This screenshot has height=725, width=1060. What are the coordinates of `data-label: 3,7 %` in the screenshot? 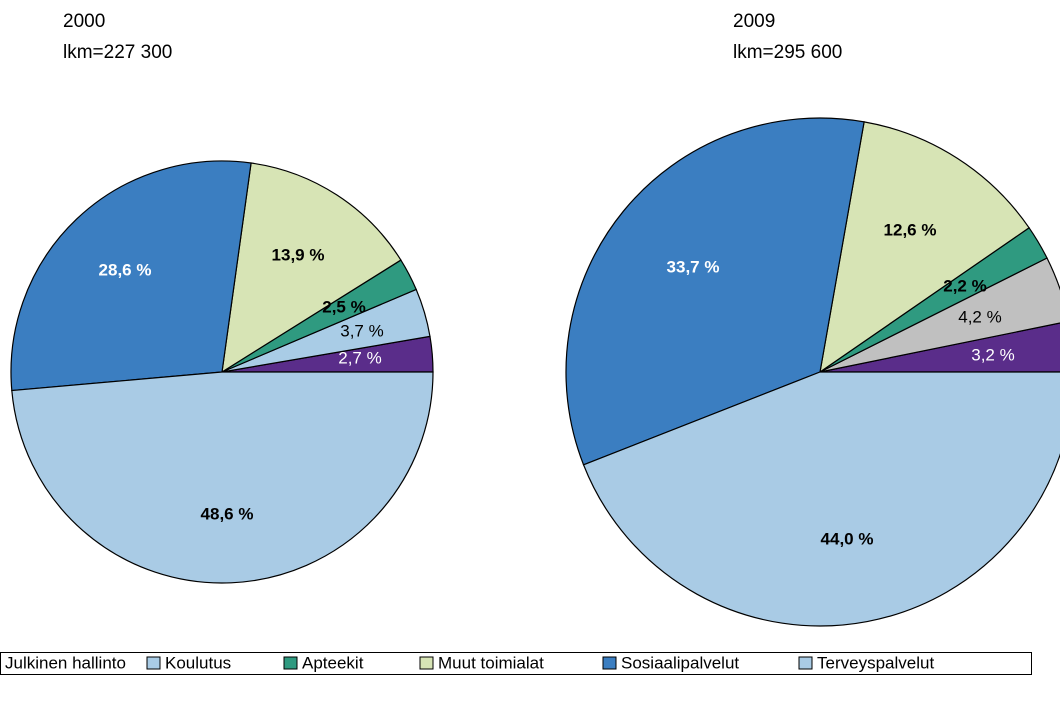 It's located at (361, 330).